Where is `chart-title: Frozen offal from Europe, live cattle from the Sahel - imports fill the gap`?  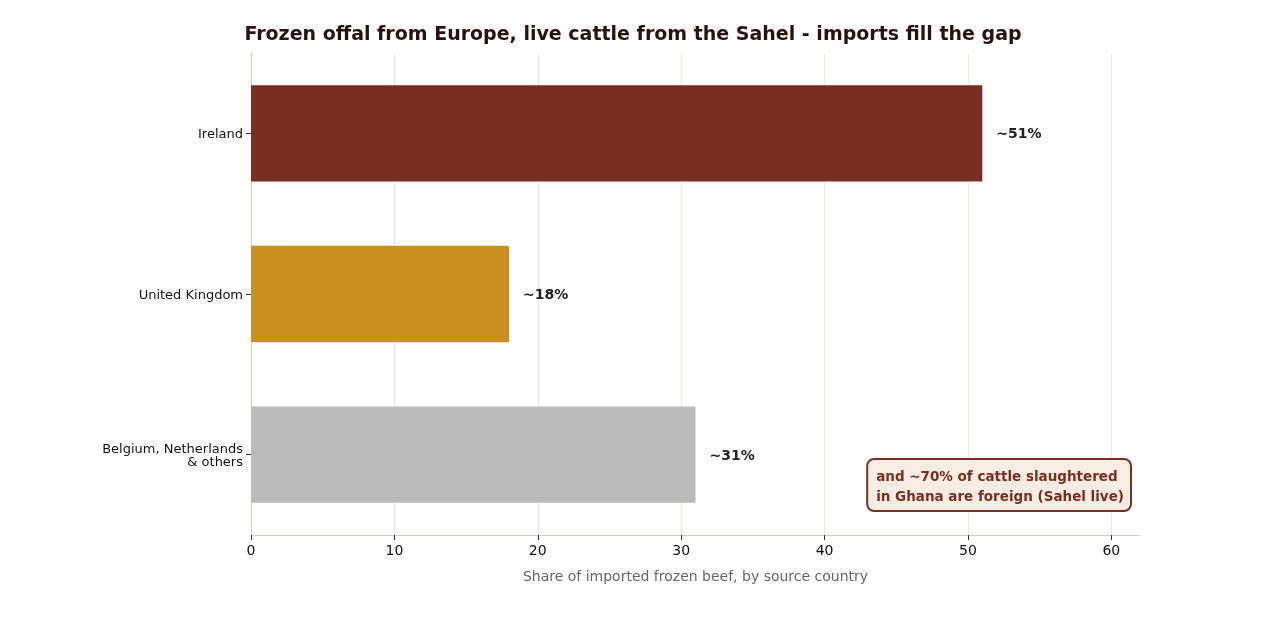 chart-title: Frozen offal from Europe, live cattle from the Sahel - imports fill the gap is located at coordinates (633, 32).